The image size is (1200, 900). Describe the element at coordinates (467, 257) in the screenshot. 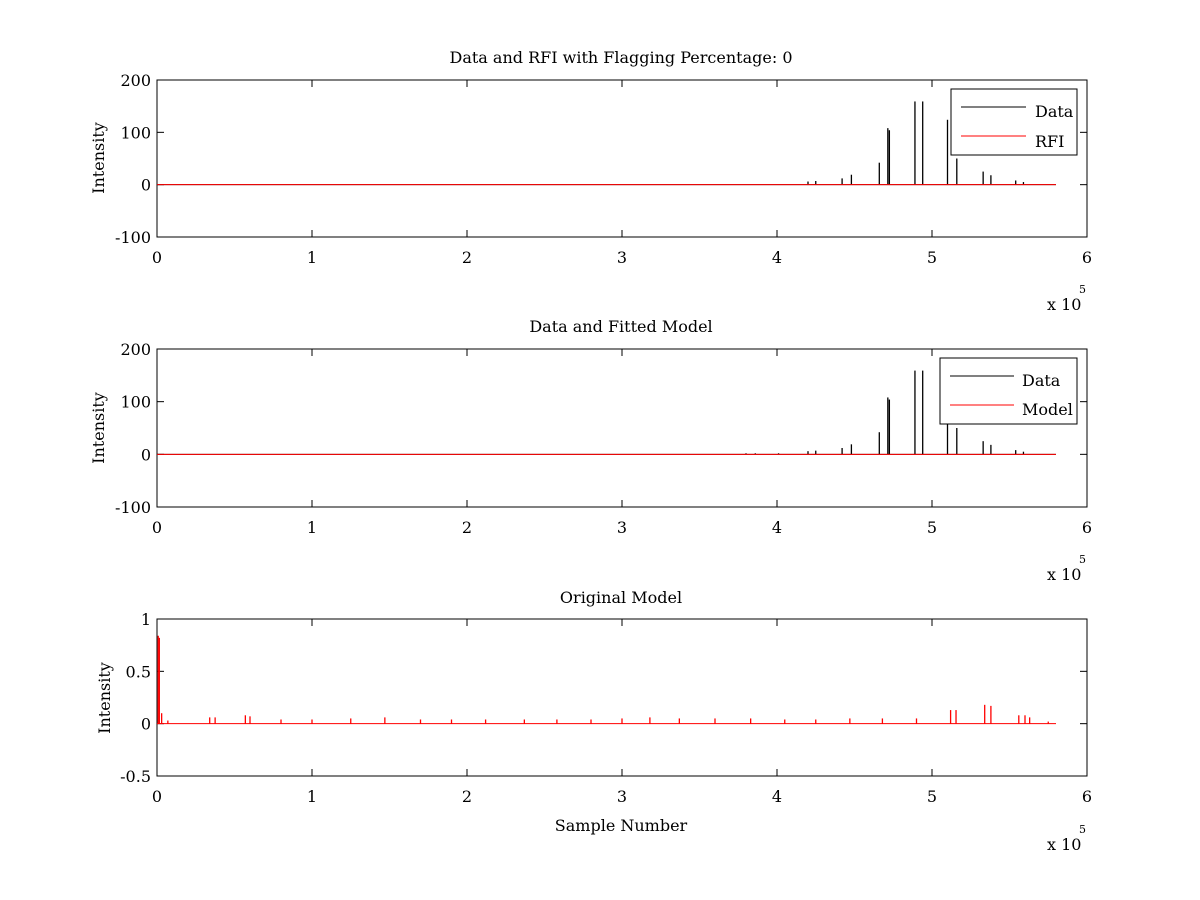

I see `subplot-1-xtick-label: 2` at that location.